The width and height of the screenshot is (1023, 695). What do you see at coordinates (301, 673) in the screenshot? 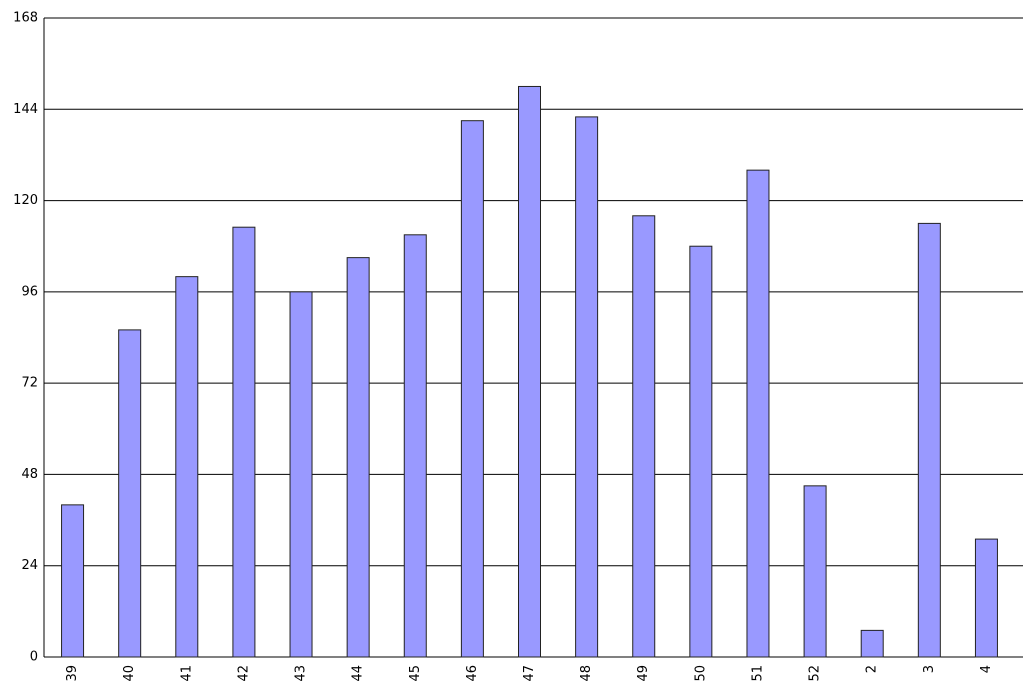
I see `x-tick-label: 43` at bounding box center [301, 673].